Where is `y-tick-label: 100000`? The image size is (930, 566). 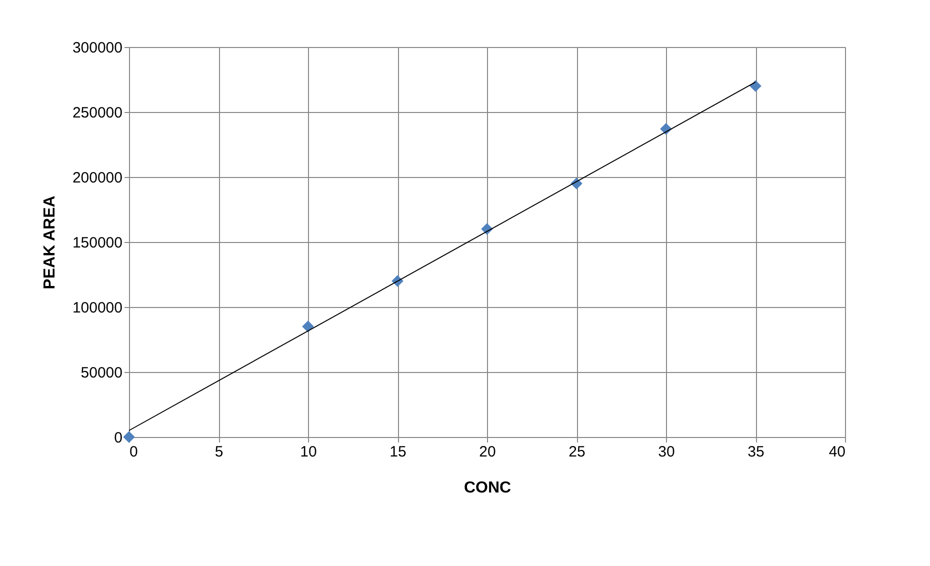 y-tick-label: 100000 is located at coordinates (97, 308).